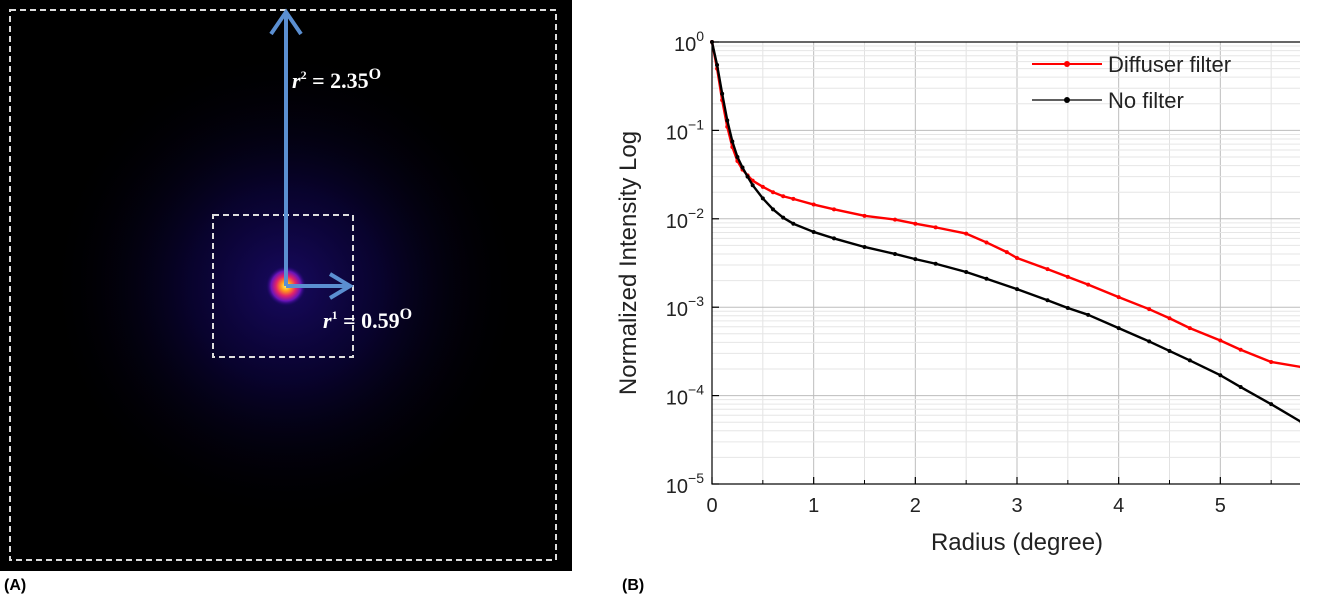 Image resolution: width=1339 pixels, height=601 pixels. Describe the element at coordinates (689, 42) in the screenshot. I see `y-tick-label: 10⁰` at that location.